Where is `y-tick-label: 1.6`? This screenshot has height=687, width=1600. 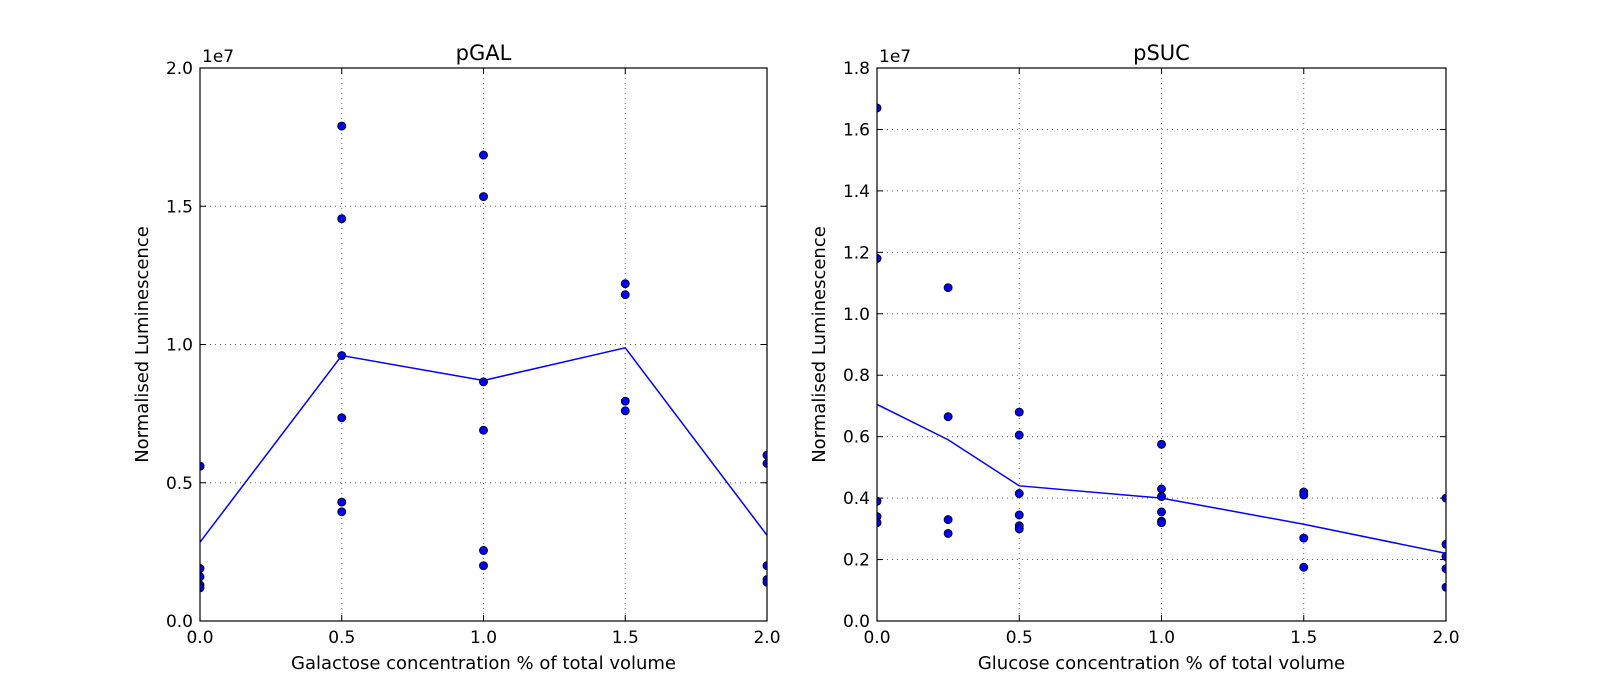
y-tick-label: 1.6 is located at coordinates (856, 130).